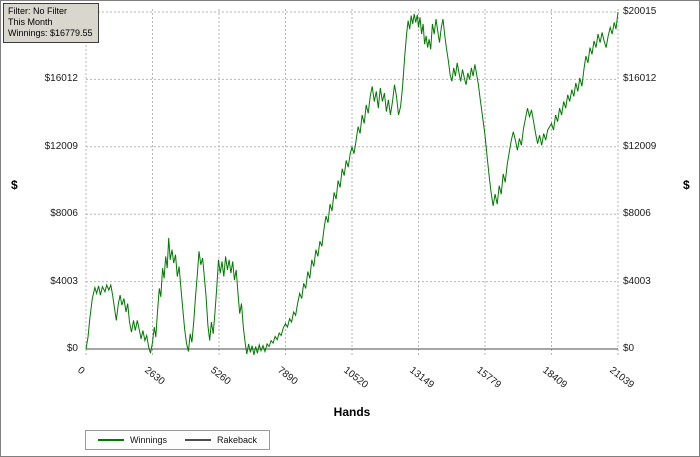 Image resolution: width=700 pixels, height=457 pixels. Describe the element at coordinates (686, 185) in the screenshot. I see `y-axis-title-right: $` at that location.